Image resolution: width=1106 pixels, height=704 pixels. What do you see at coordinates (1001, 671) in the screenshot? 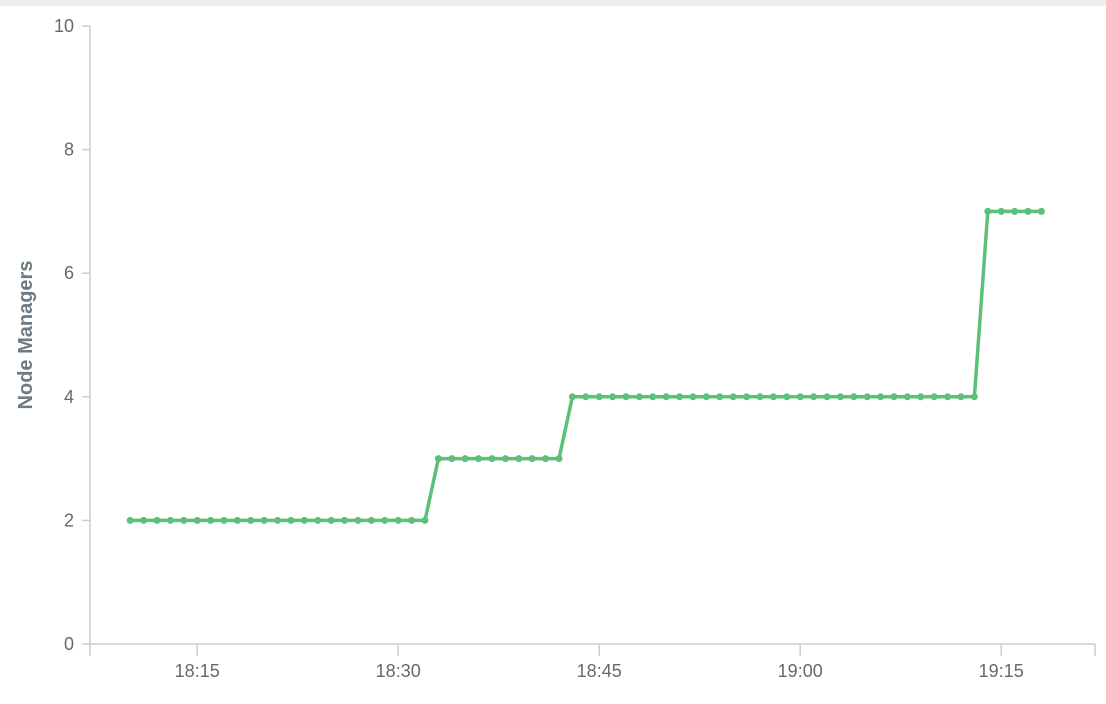
I see `x-tick-label: 19:15` at bounding box center [1001, 671].